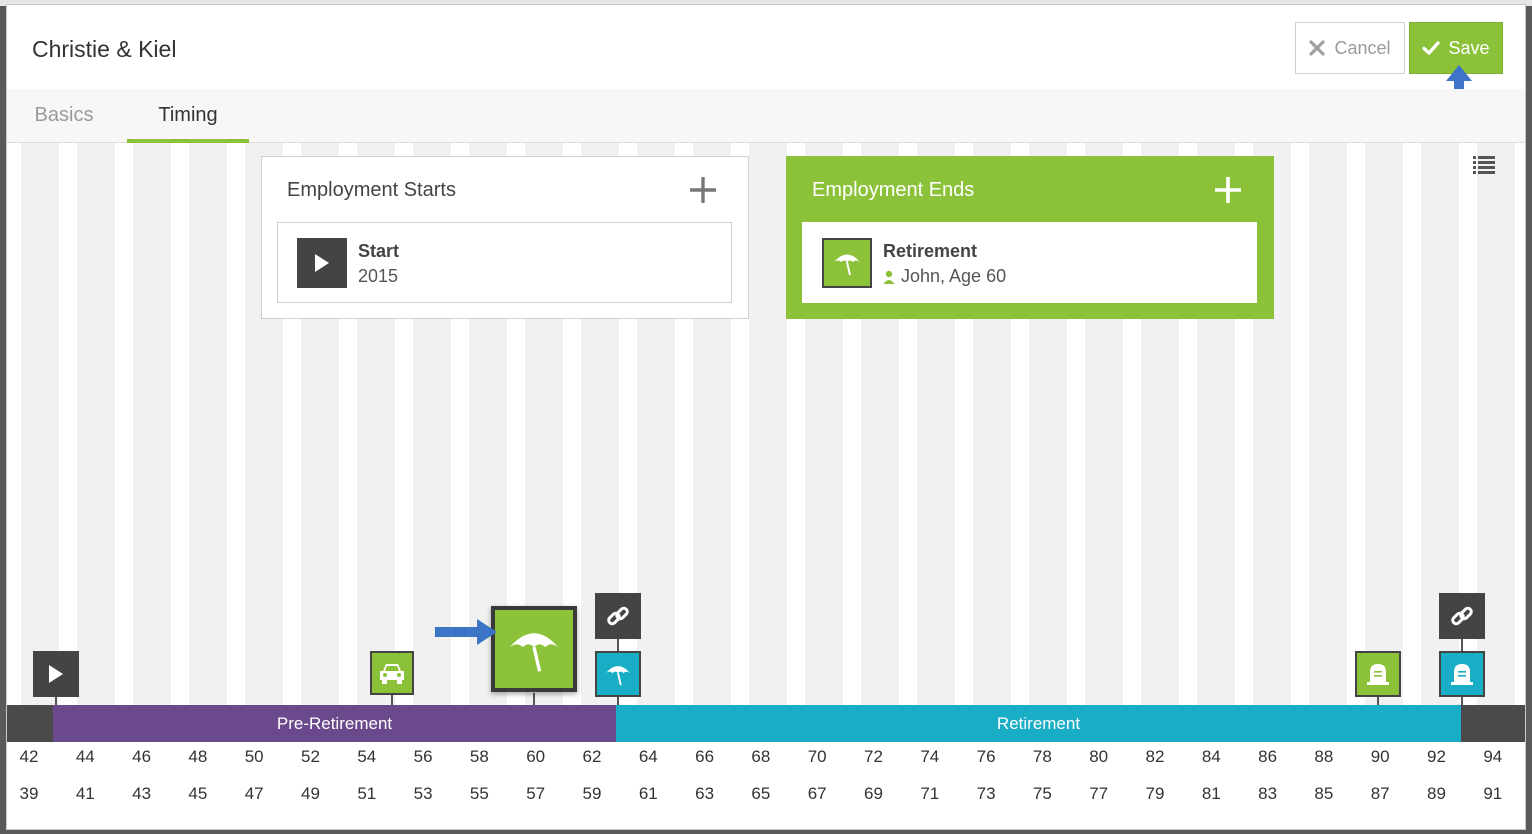 This screenshot has height=834, width=1532. I want to click on pre-retirement-label: Pre-Retirement, so click(334, 723).